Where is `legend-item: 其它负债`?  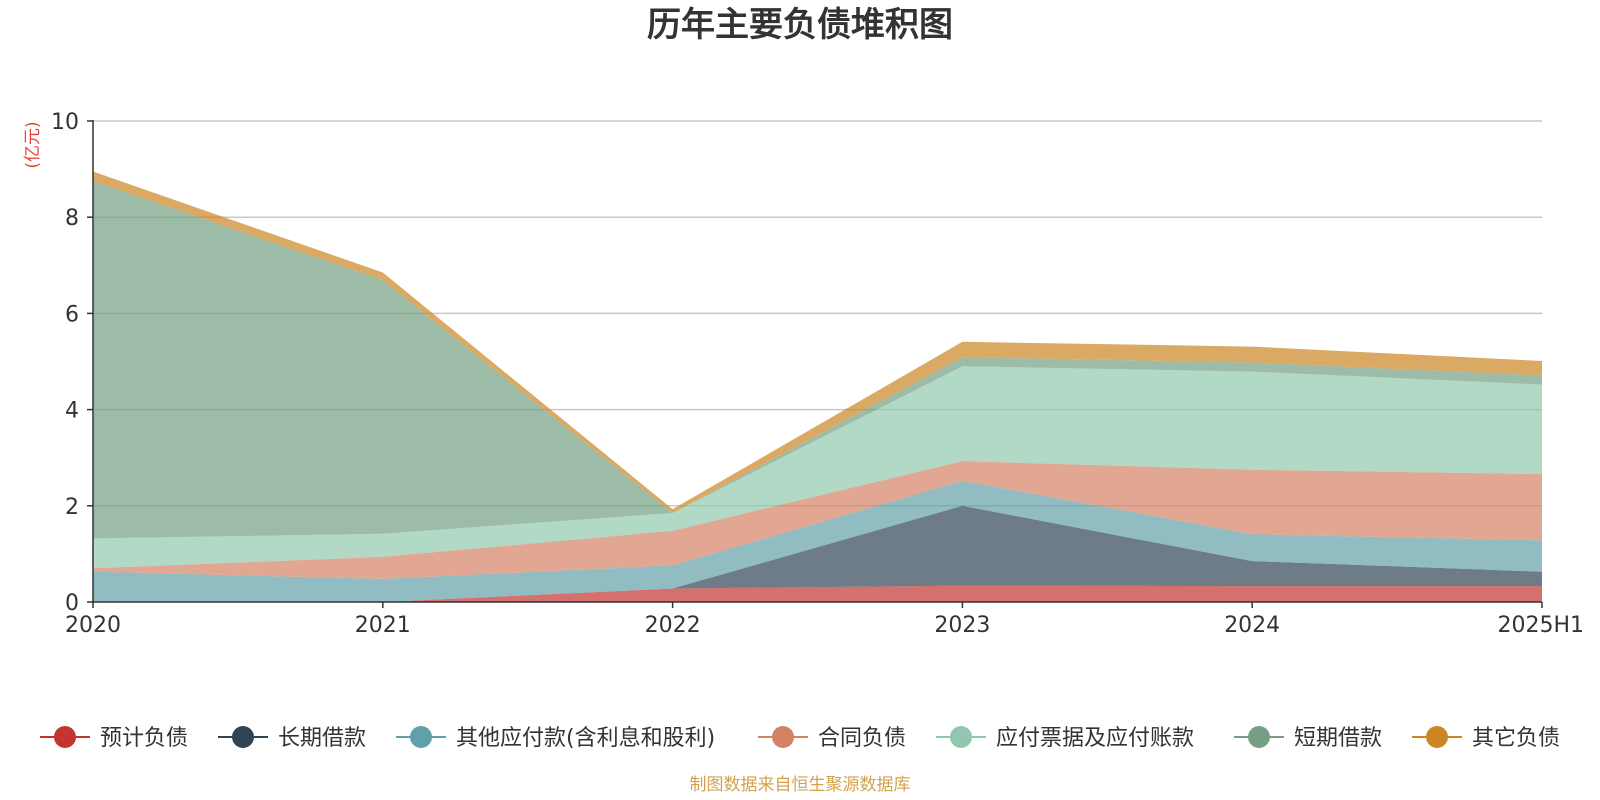 legend-item: 其它负债 is located at coordinates (1486, 738).